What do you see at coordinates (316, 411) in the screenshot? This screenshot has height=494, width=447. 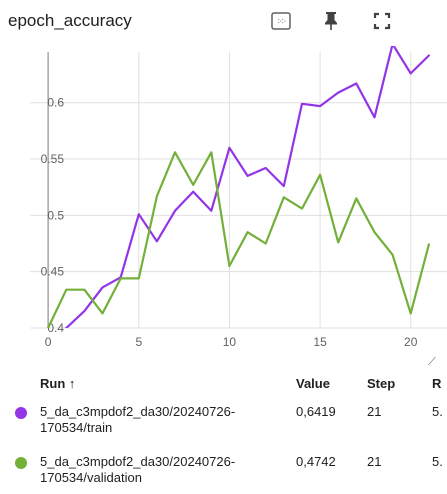 I see `value-cell-train: 0,6419` at bounding box center [316, 411].